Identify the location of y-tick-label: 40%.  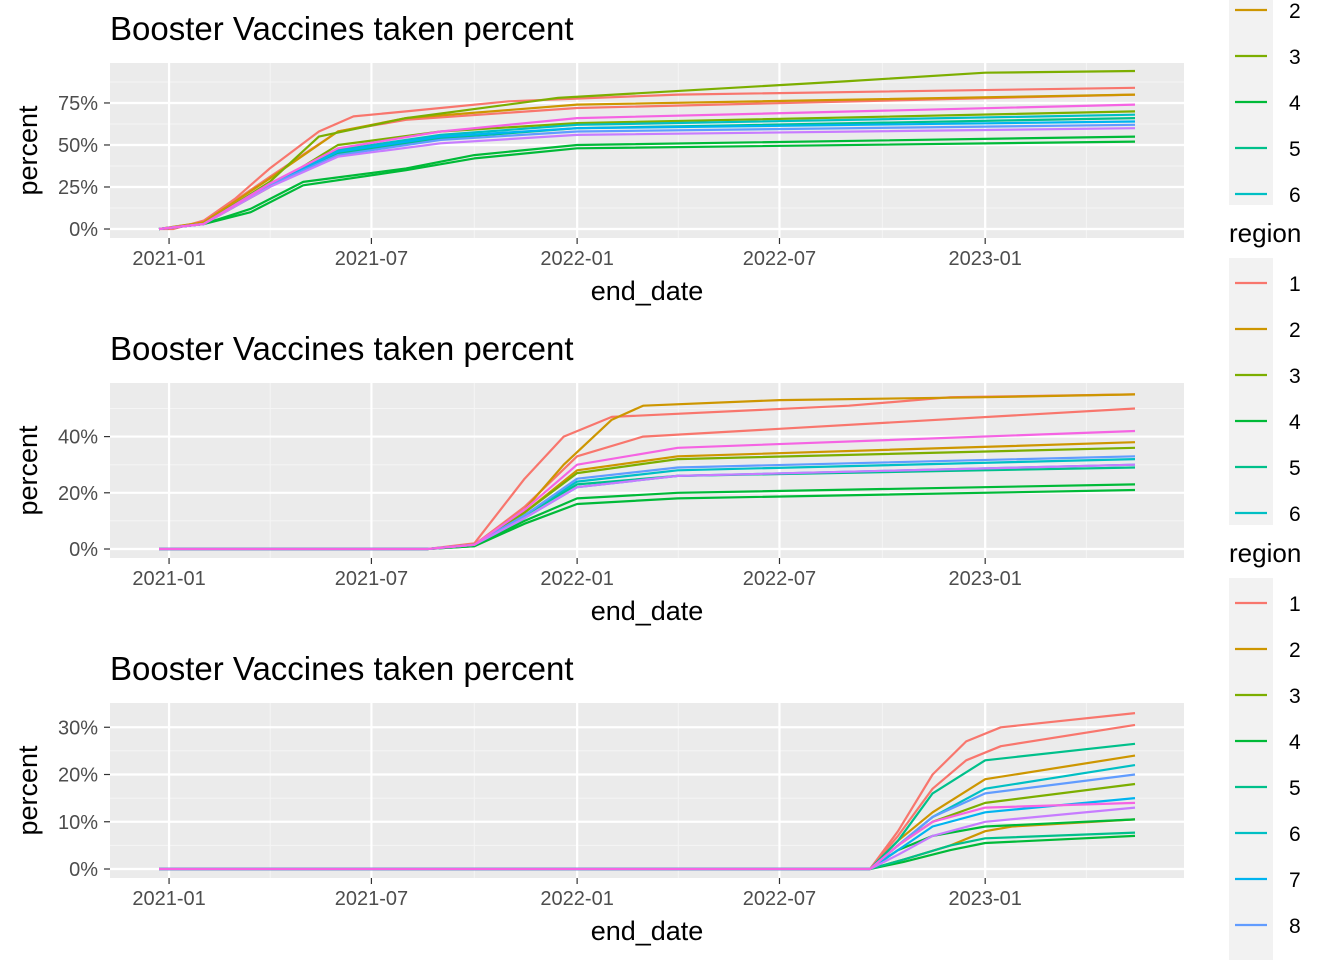
(78, 438).